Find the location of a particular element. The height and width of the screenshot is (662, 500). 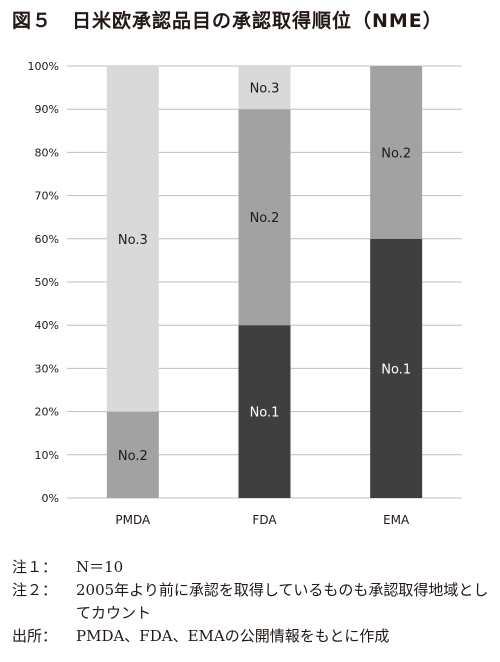

y-tick-label: 90% is located at coordinates (47, 109).